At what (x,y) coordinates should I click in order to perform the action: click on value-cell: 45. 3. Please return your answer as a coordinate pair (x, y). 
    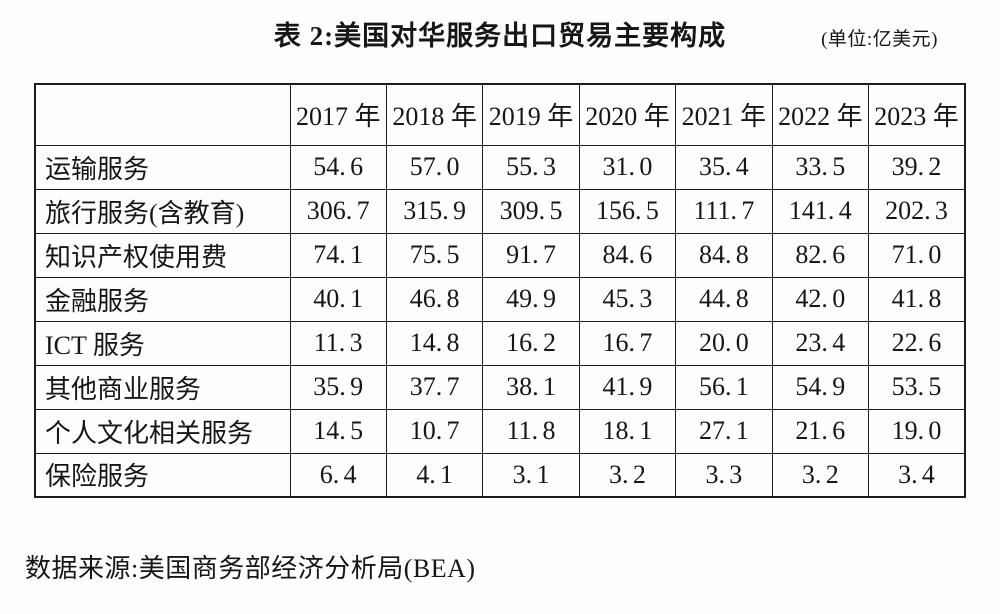
    Looking at the image, I should click on (627, 299).